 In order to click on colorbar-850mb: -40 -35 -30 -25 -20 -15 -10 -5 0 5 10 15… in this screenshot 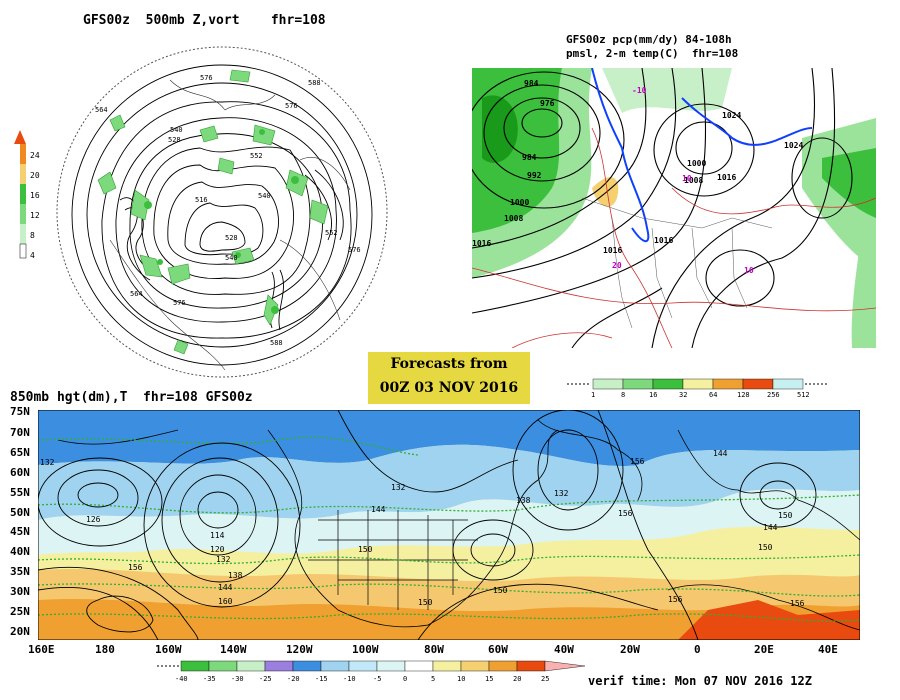, I will do `click(371, 671)`.